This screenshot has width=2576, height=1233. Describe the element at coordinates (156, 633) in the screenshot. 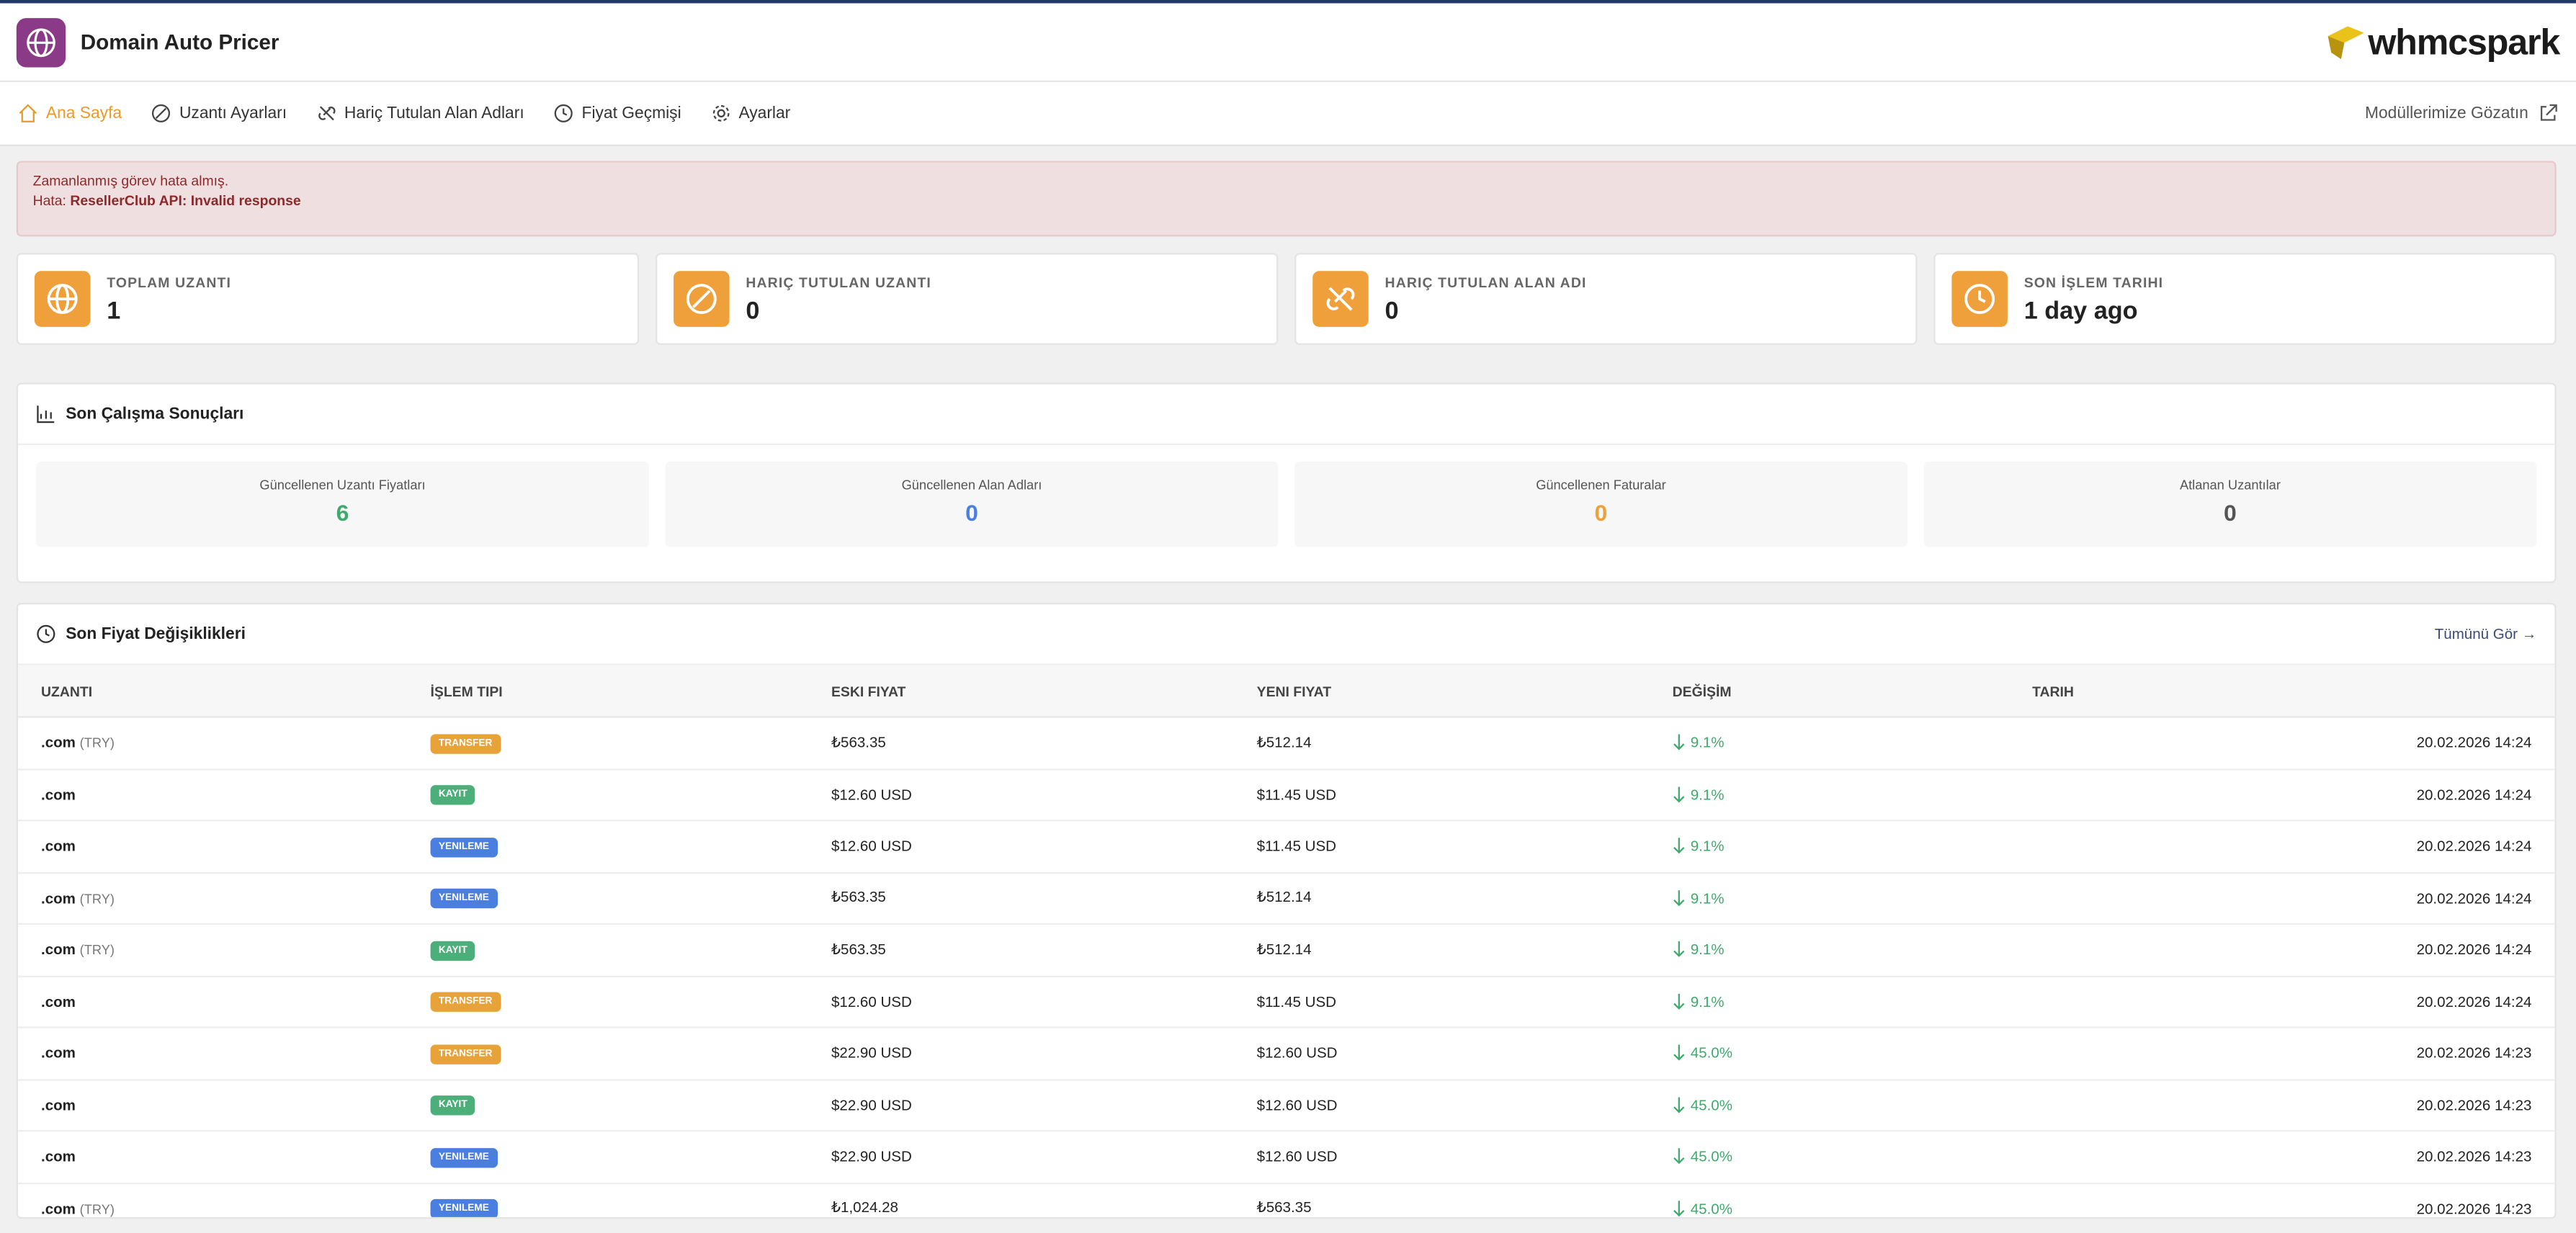

I see `changes-title: Son Fiyat Değişiklikleri` at that location.